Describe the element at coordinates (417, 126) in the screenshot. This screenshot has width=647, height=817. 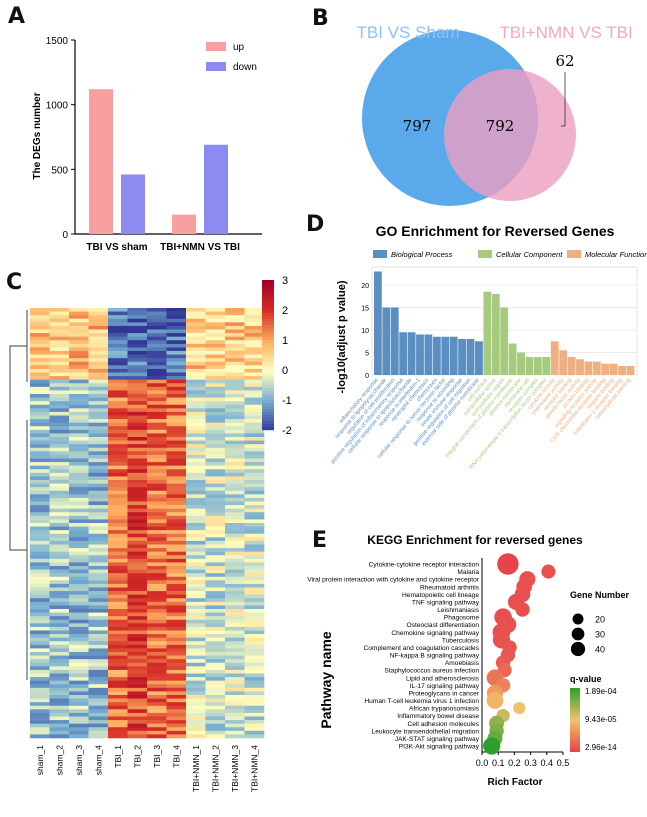
I see `venn-left-count: 797` at that location.